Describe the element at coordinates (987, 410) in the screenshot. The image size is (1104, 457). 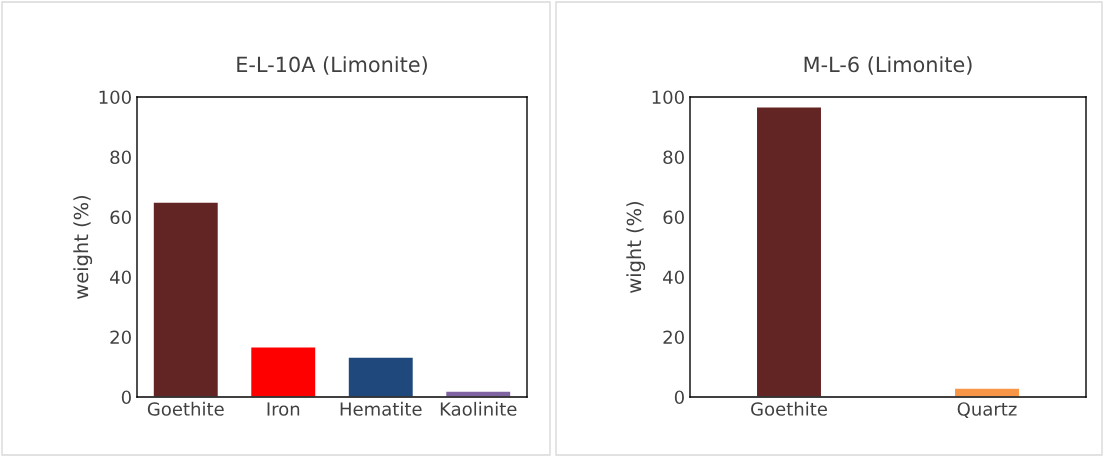
I see `x-tick-label: Quartz` at that location.